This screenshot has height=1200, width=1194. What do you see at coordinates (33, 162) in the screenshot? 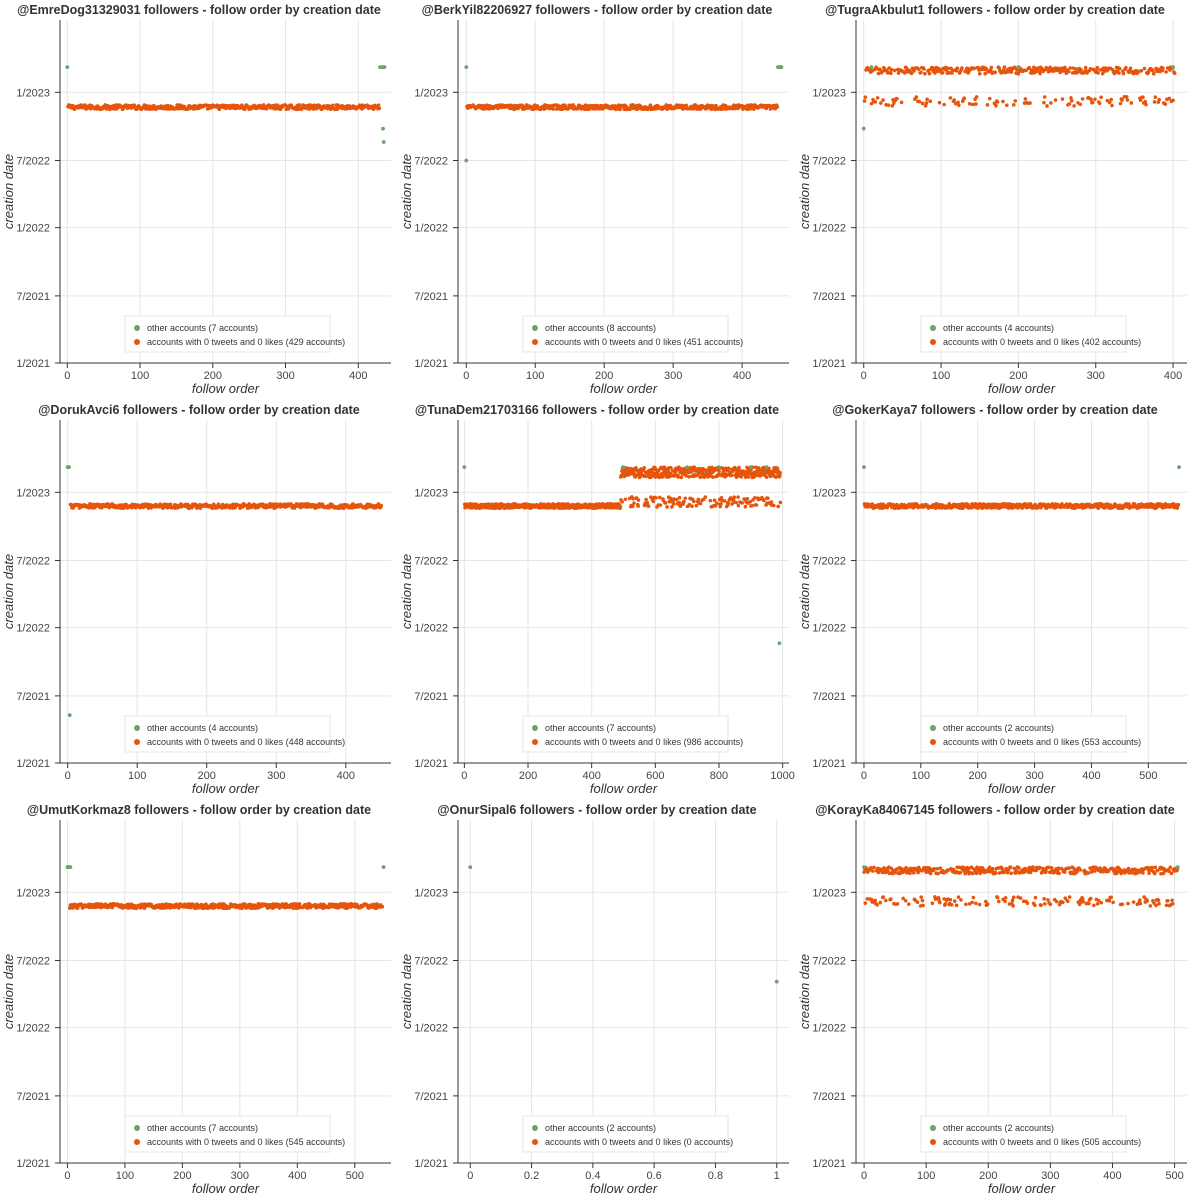
I see `y-tick-label-3: 7/2022` at bounding box center [33, 162].